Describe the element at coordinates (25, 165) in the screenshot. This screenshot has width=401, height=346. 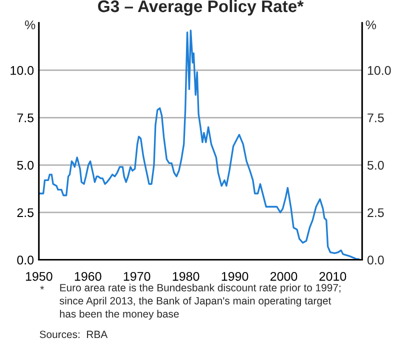
I see `y-tick-label: 5.0` at that location.